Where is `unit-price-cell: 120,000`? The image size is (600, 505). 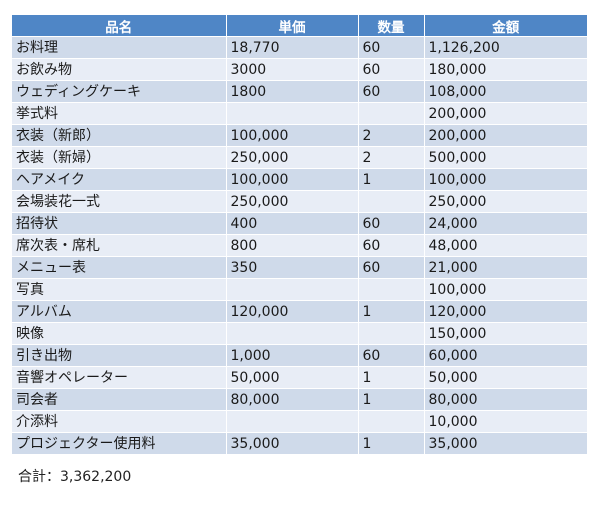 unit-price-cell: 120,000 is located at coordinates (292, 311).